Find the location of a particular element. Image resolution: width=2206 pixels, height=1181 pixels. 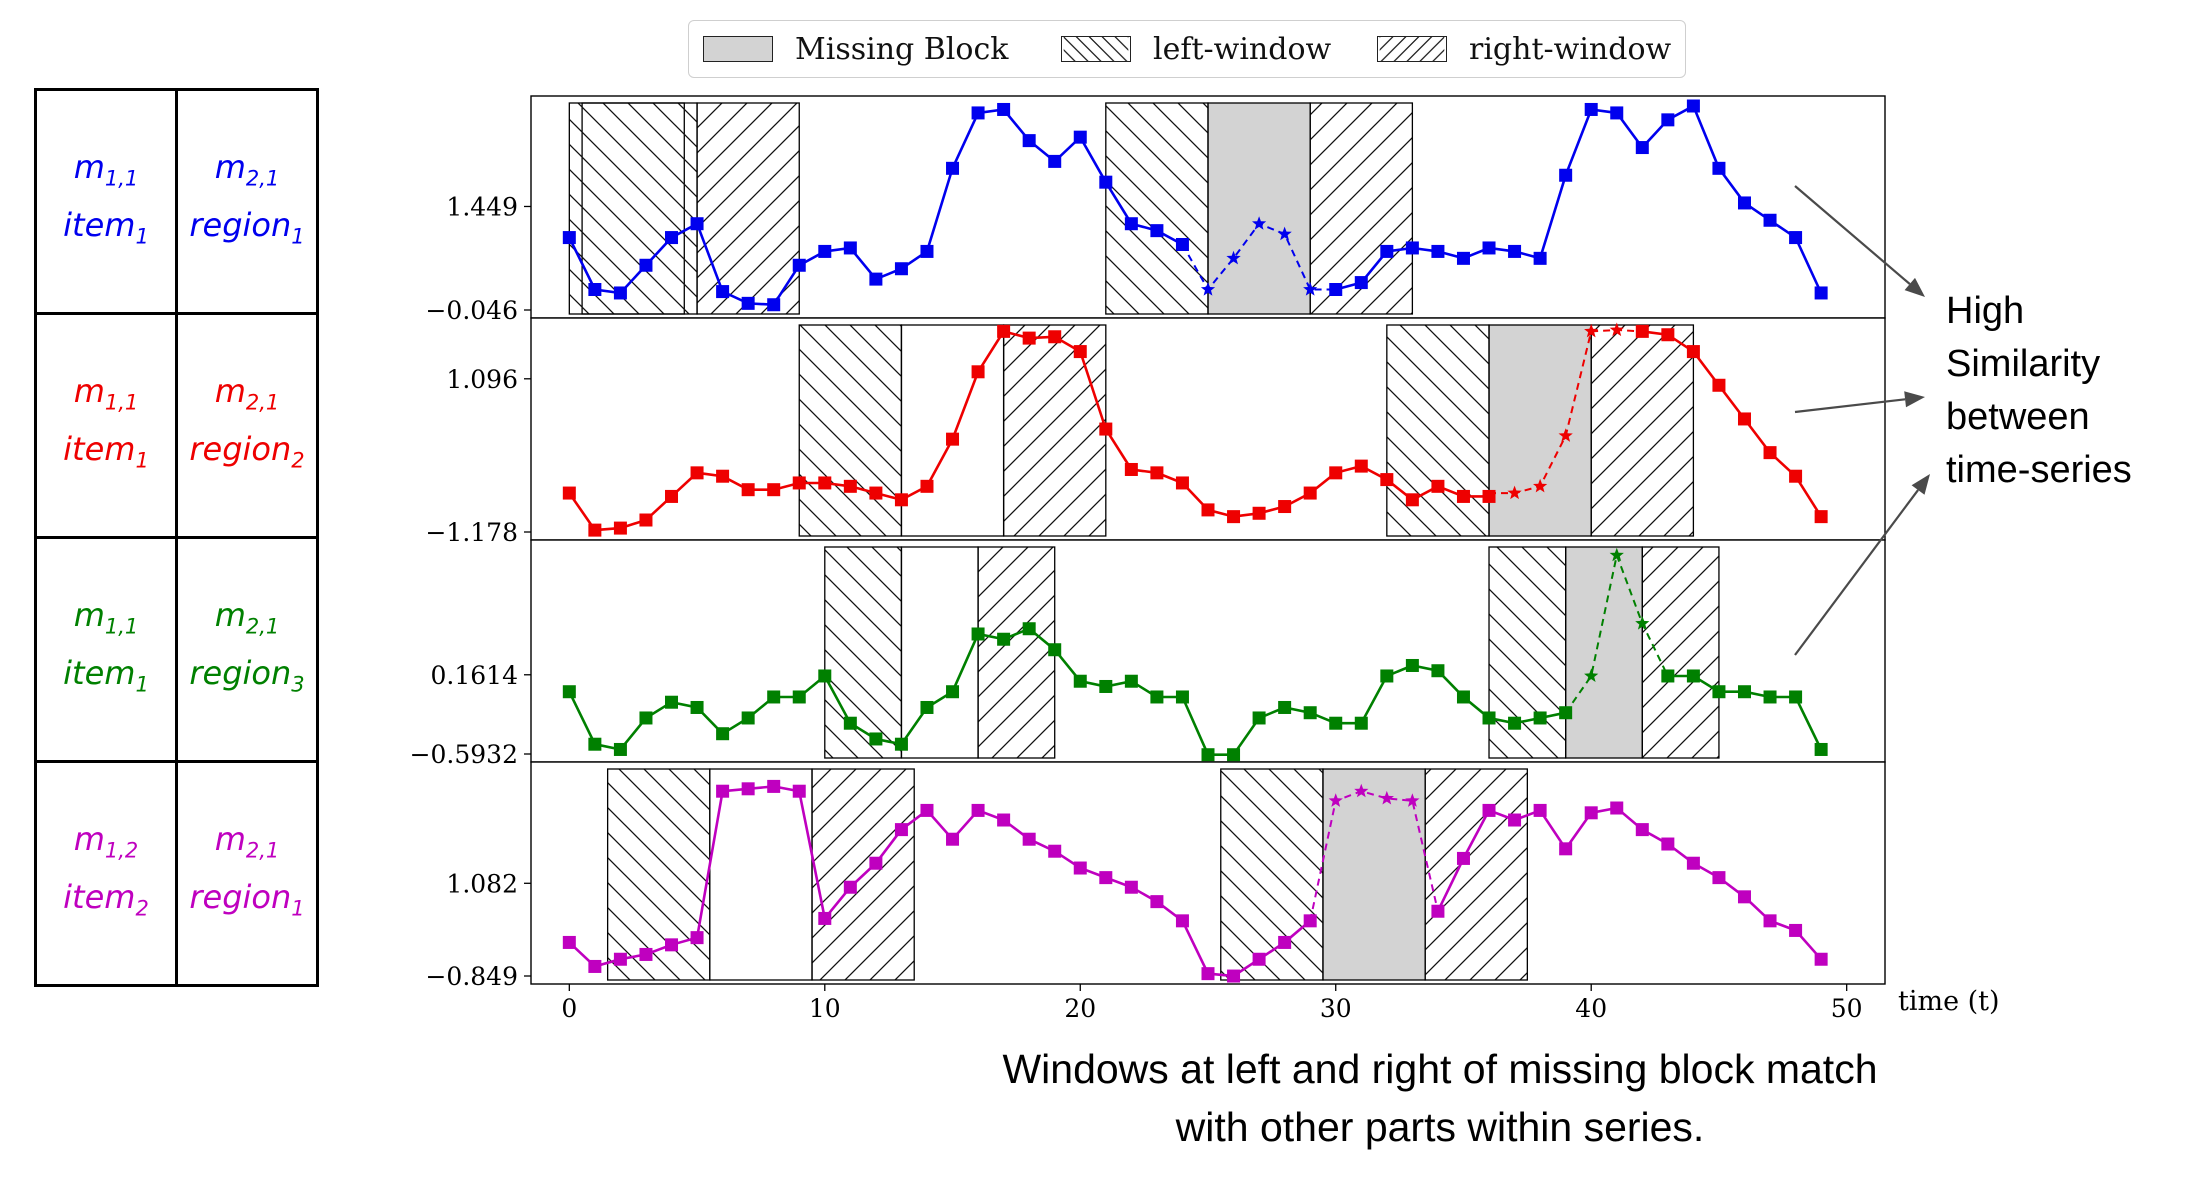

series-line is located at coordinates (1629, 883).